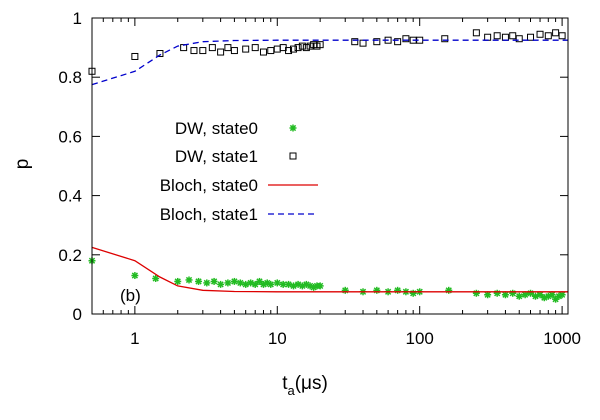 This screenshot has width=600, height=420. Describe the element at coordinates (420, 338) in the screenshot. I see `x-tick-label: 100` at that location.